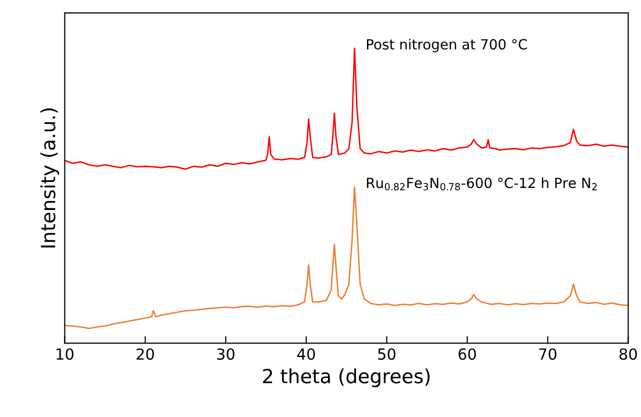  What do you see at coordinates (225, 354) in the screenshot?
I see `x-tick-label: 30` at bounding box center [225, 354].